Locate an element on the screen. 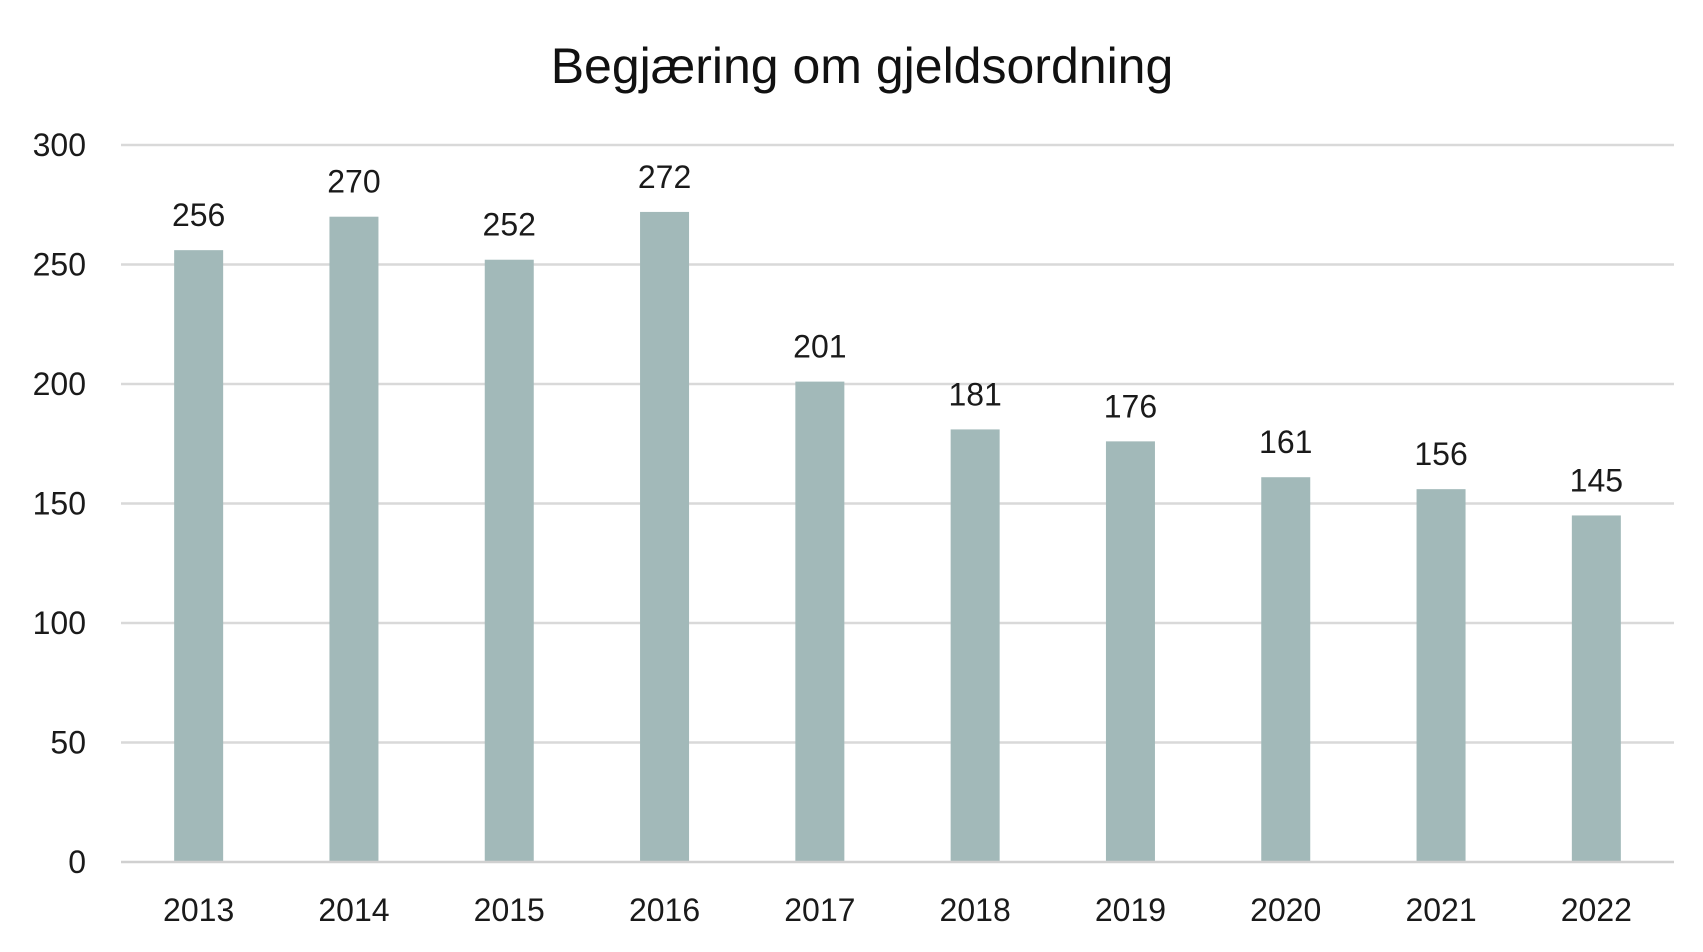 This screenshot has height=952, width=1703. data-label: 272 is located at coordinates (664, 177).